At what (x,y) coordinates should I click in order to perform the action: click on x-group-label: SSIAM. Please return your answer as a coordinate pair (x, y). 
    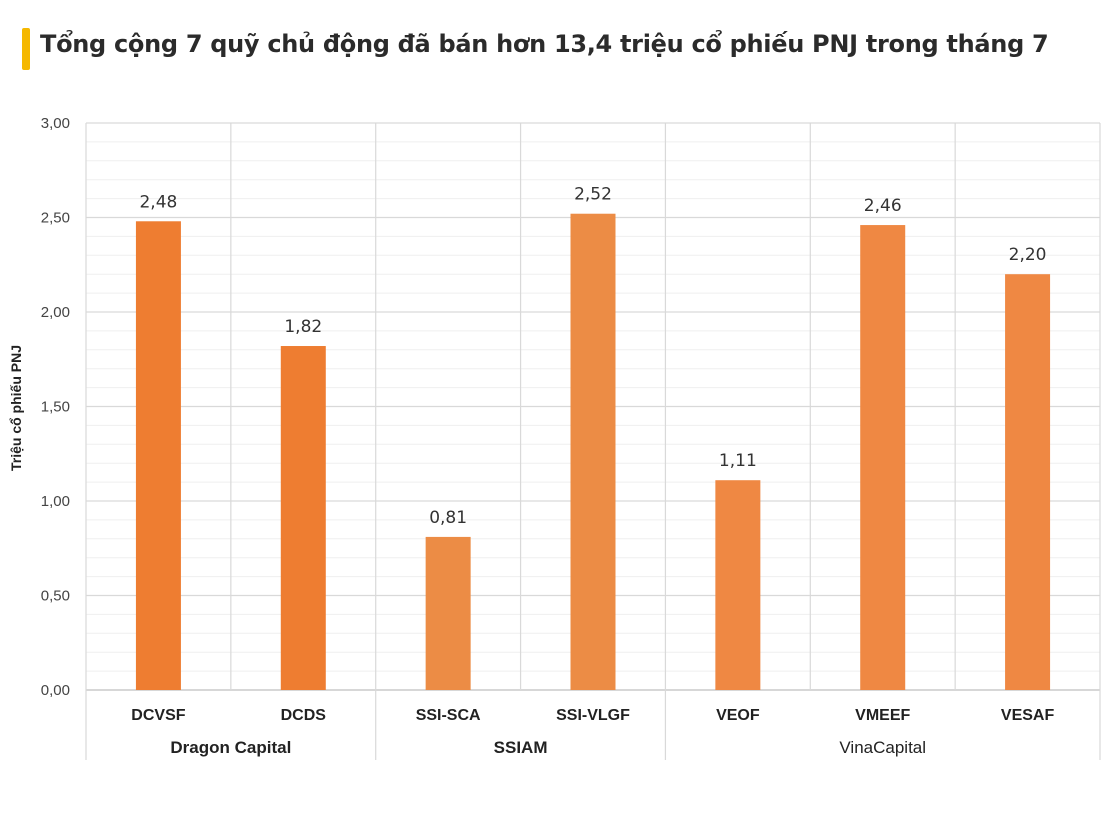
    Looking at the image, I should click on (521, 747).